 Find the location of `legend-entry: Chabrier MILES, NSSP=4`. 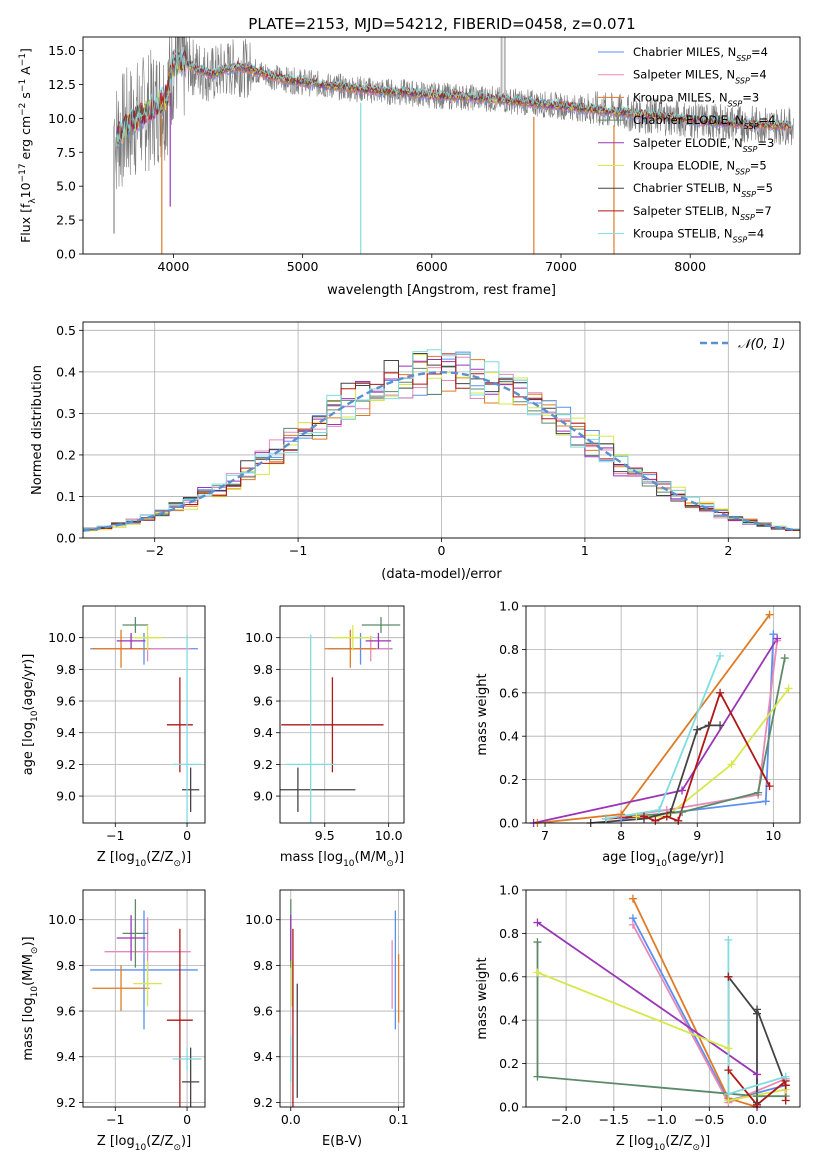

legend-entry: Chabrier MILES, NSSP=4 is located at coordinates (700, 54).